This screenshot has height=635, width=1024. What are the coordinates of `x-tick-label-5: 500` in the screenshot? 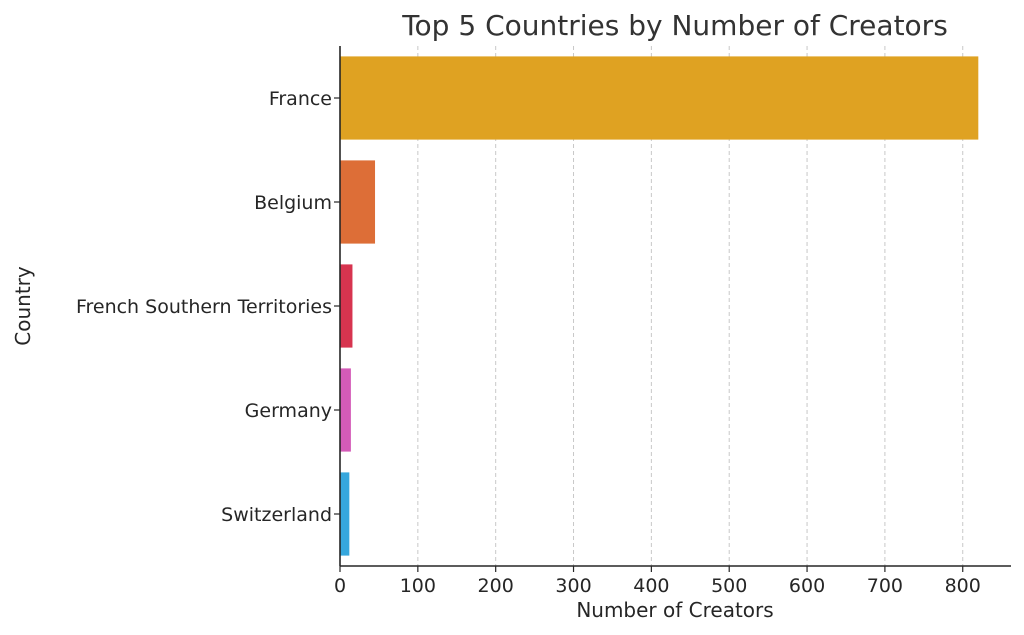 It's located at (729, 586).